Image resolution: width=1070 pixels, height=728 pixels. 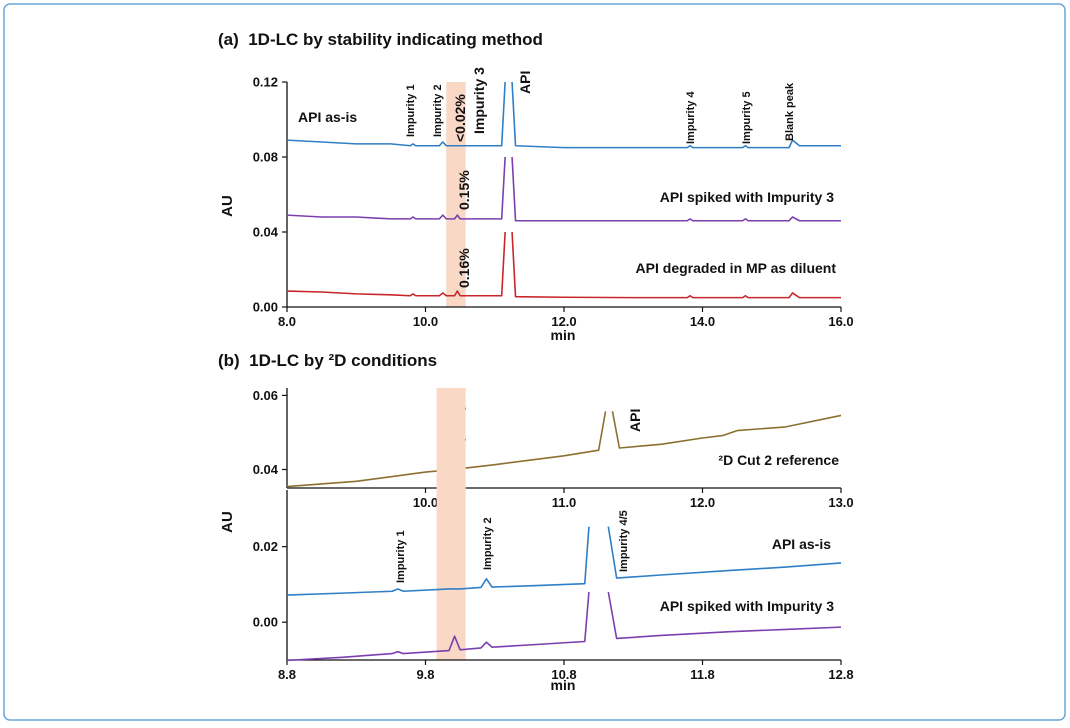 I want to click on x-tick-label: 9.8, so click(x=425, y=674).